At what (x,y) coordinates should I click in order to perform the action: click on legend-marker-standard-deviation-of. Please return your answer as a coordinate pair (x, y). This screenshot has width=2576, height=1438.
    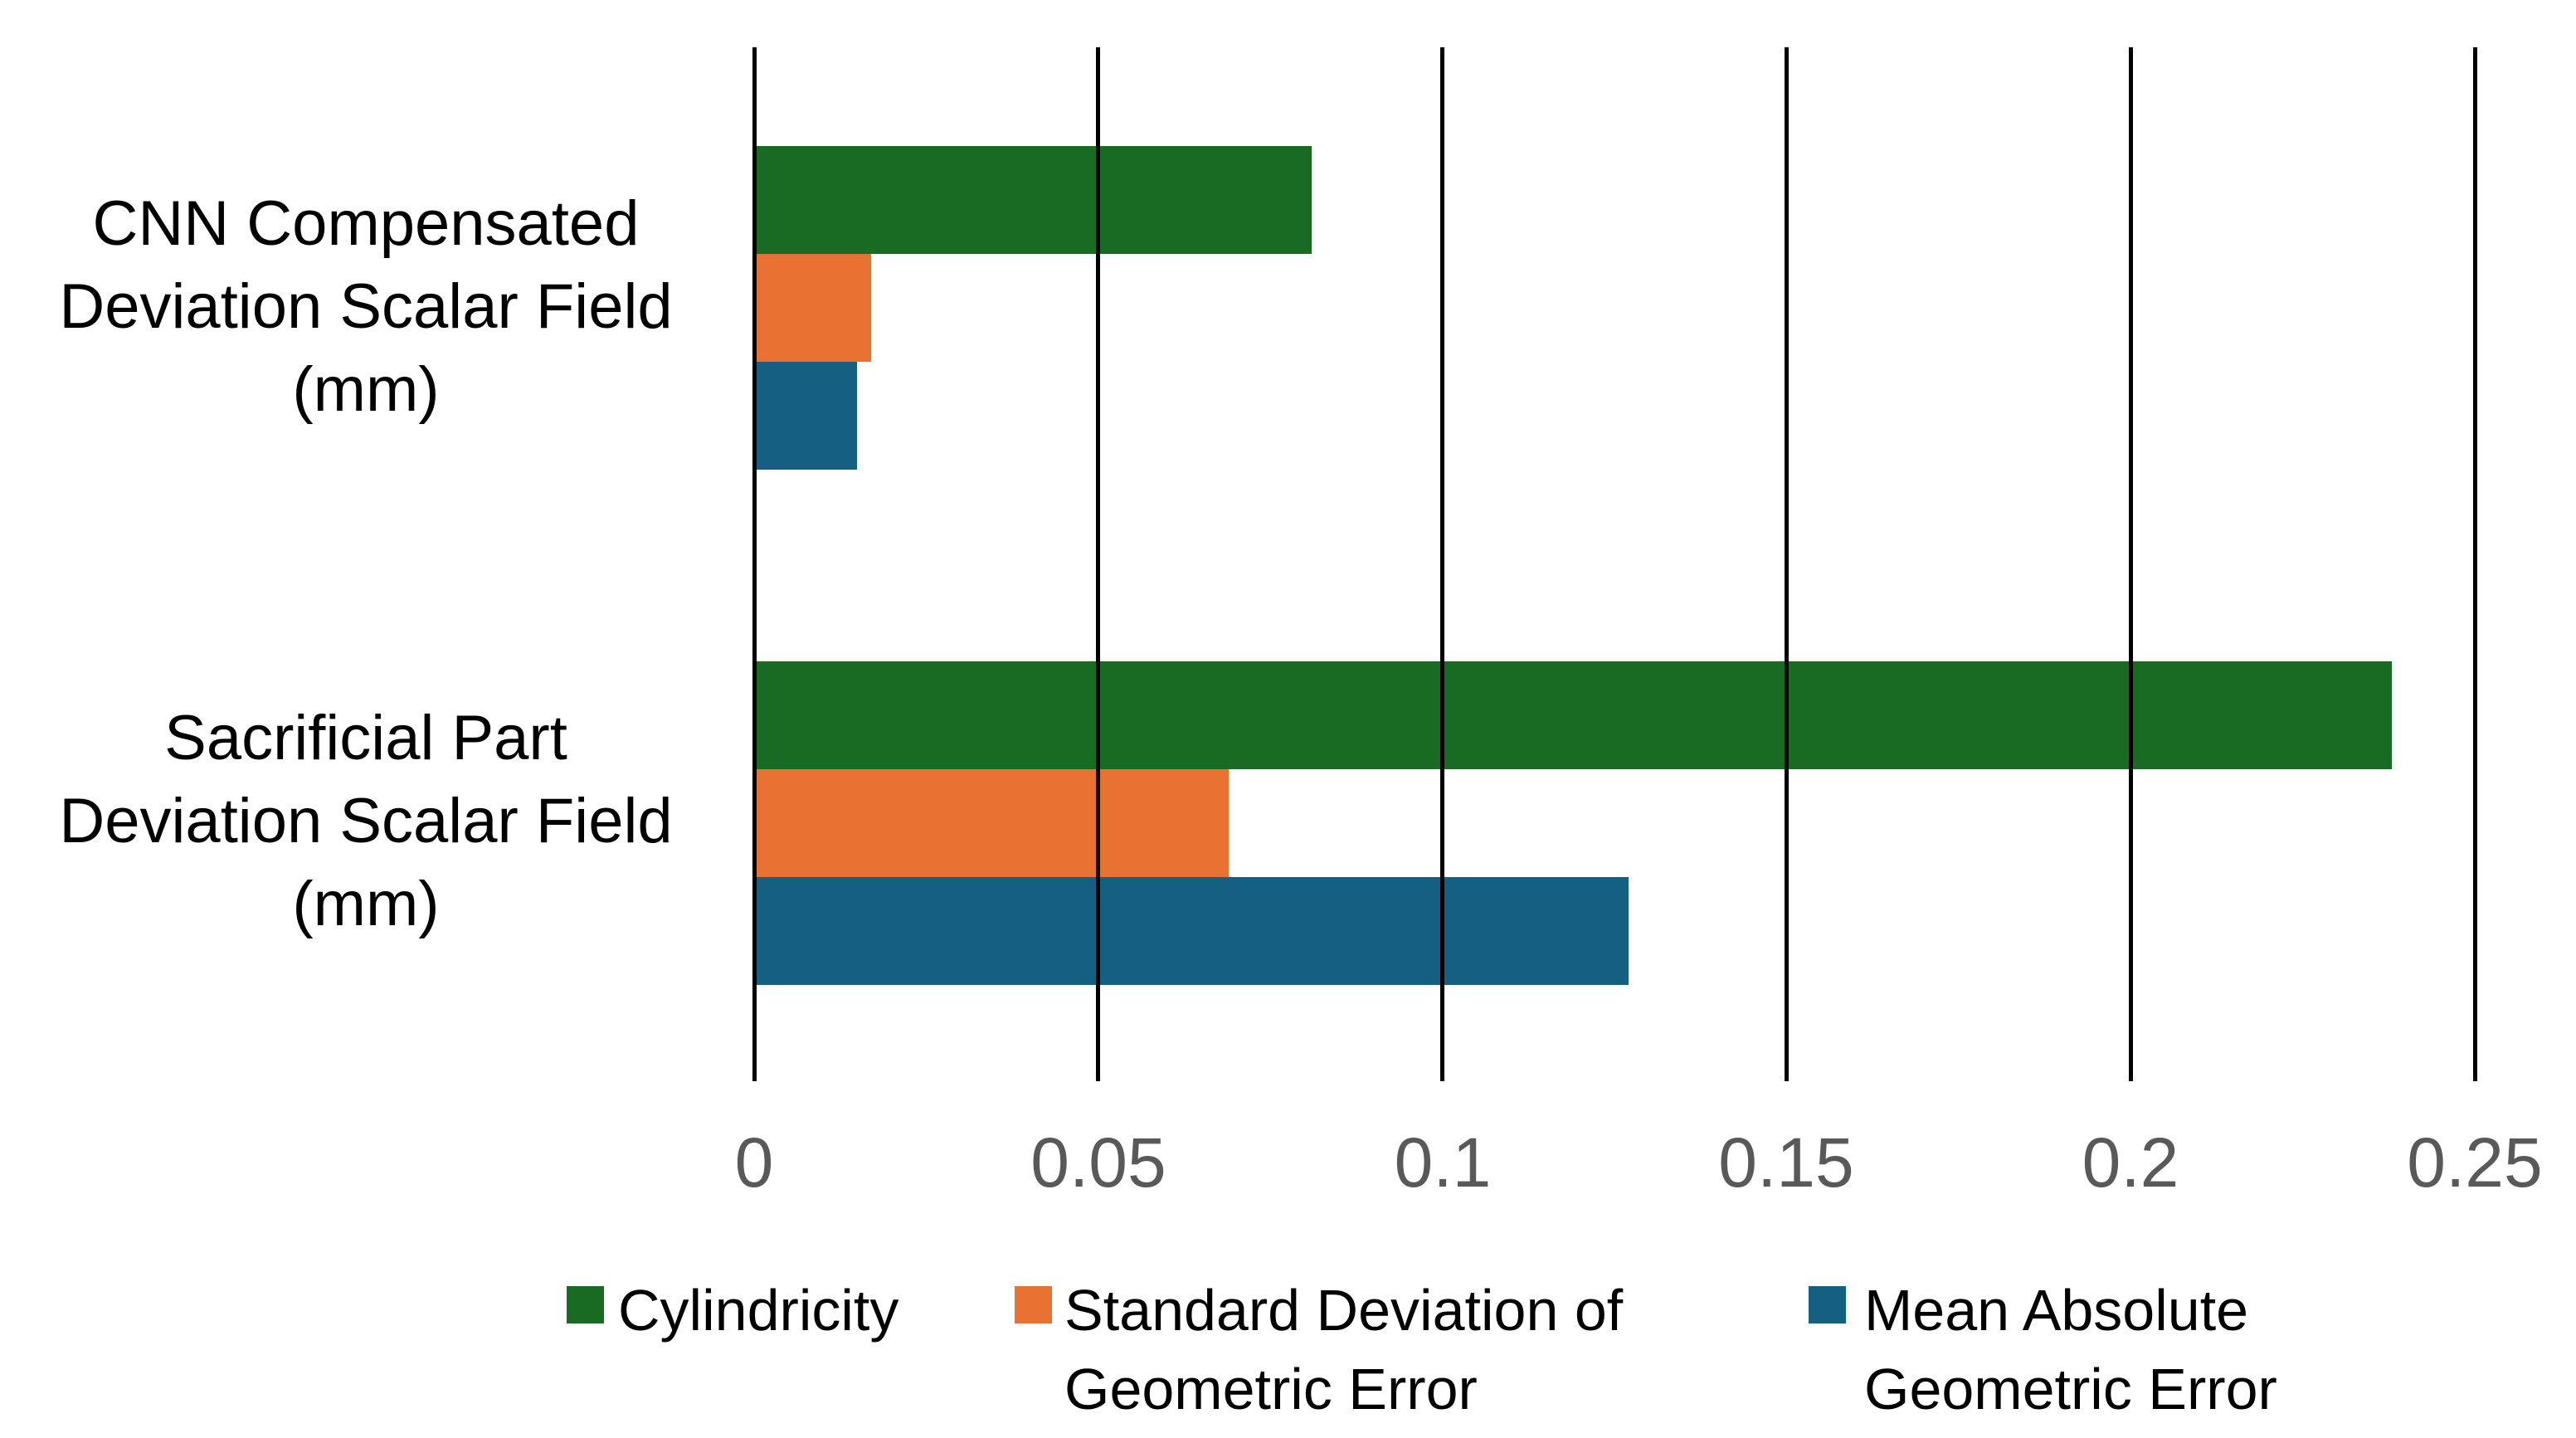
    Looking at the image, I should click on (1033, 1304).